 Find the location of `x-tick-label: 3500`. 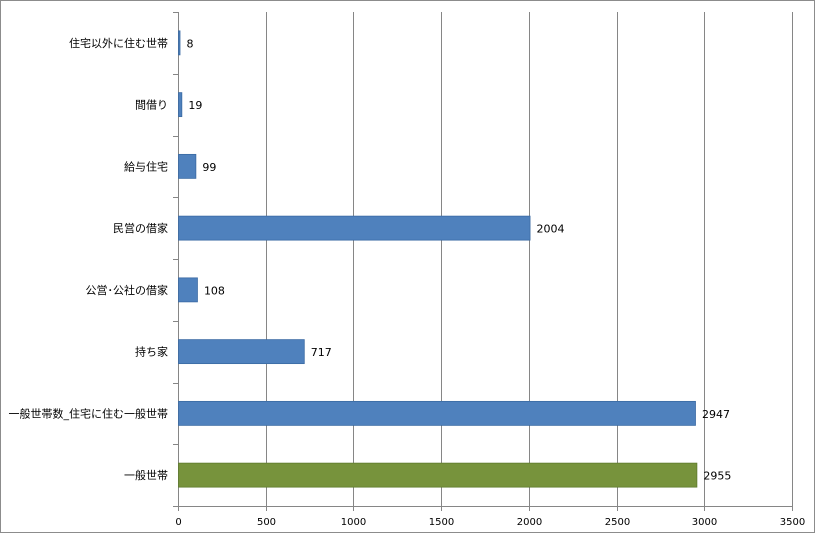

x-tick-label: 3500 is located at coordinates (792, 522).